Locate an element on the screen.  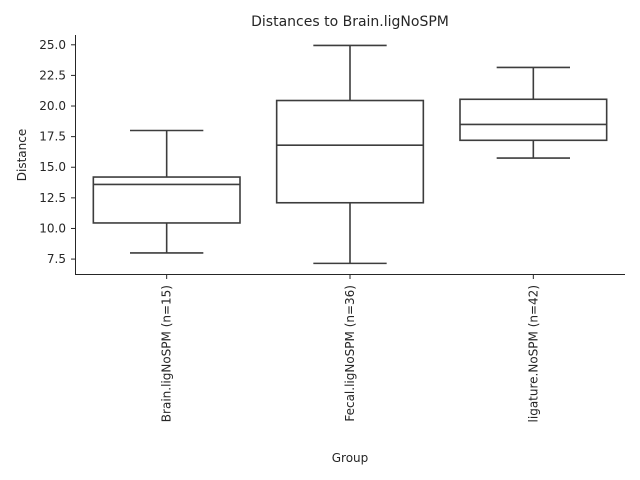
chart-title: Distances to Brain.ligNoSPM is located at coordinates (350, 22).